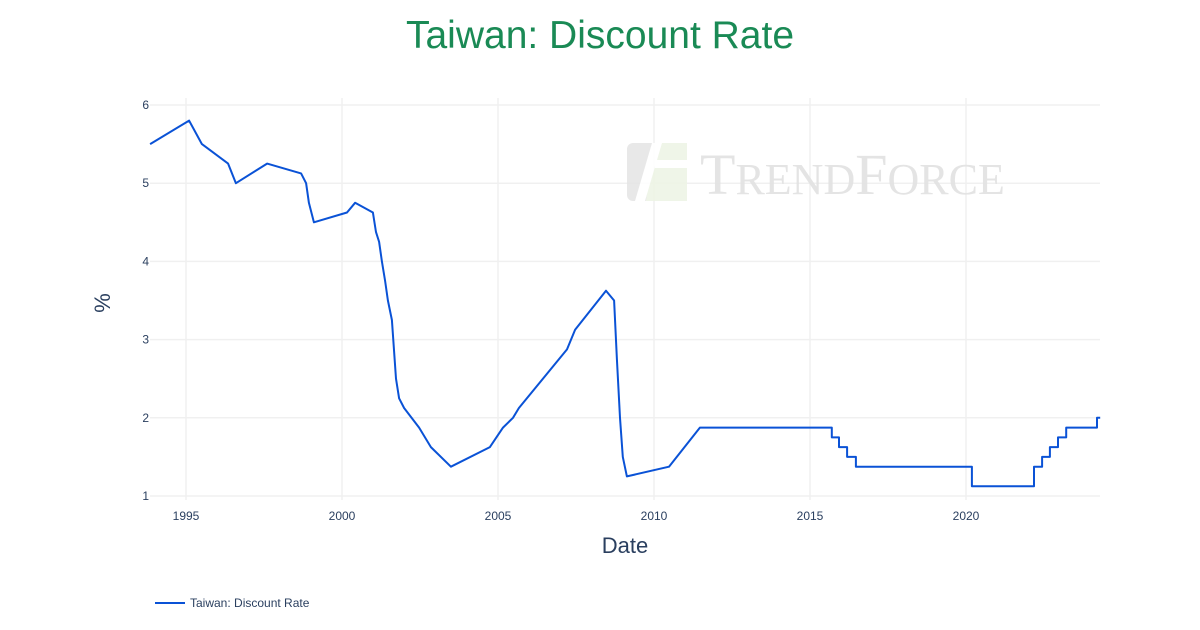 The width and height of the screenshot is (1200, 630). Describe the element at coordinates (186, 516) in the screenshot. I see `x-tick-label: 1995` at that location.